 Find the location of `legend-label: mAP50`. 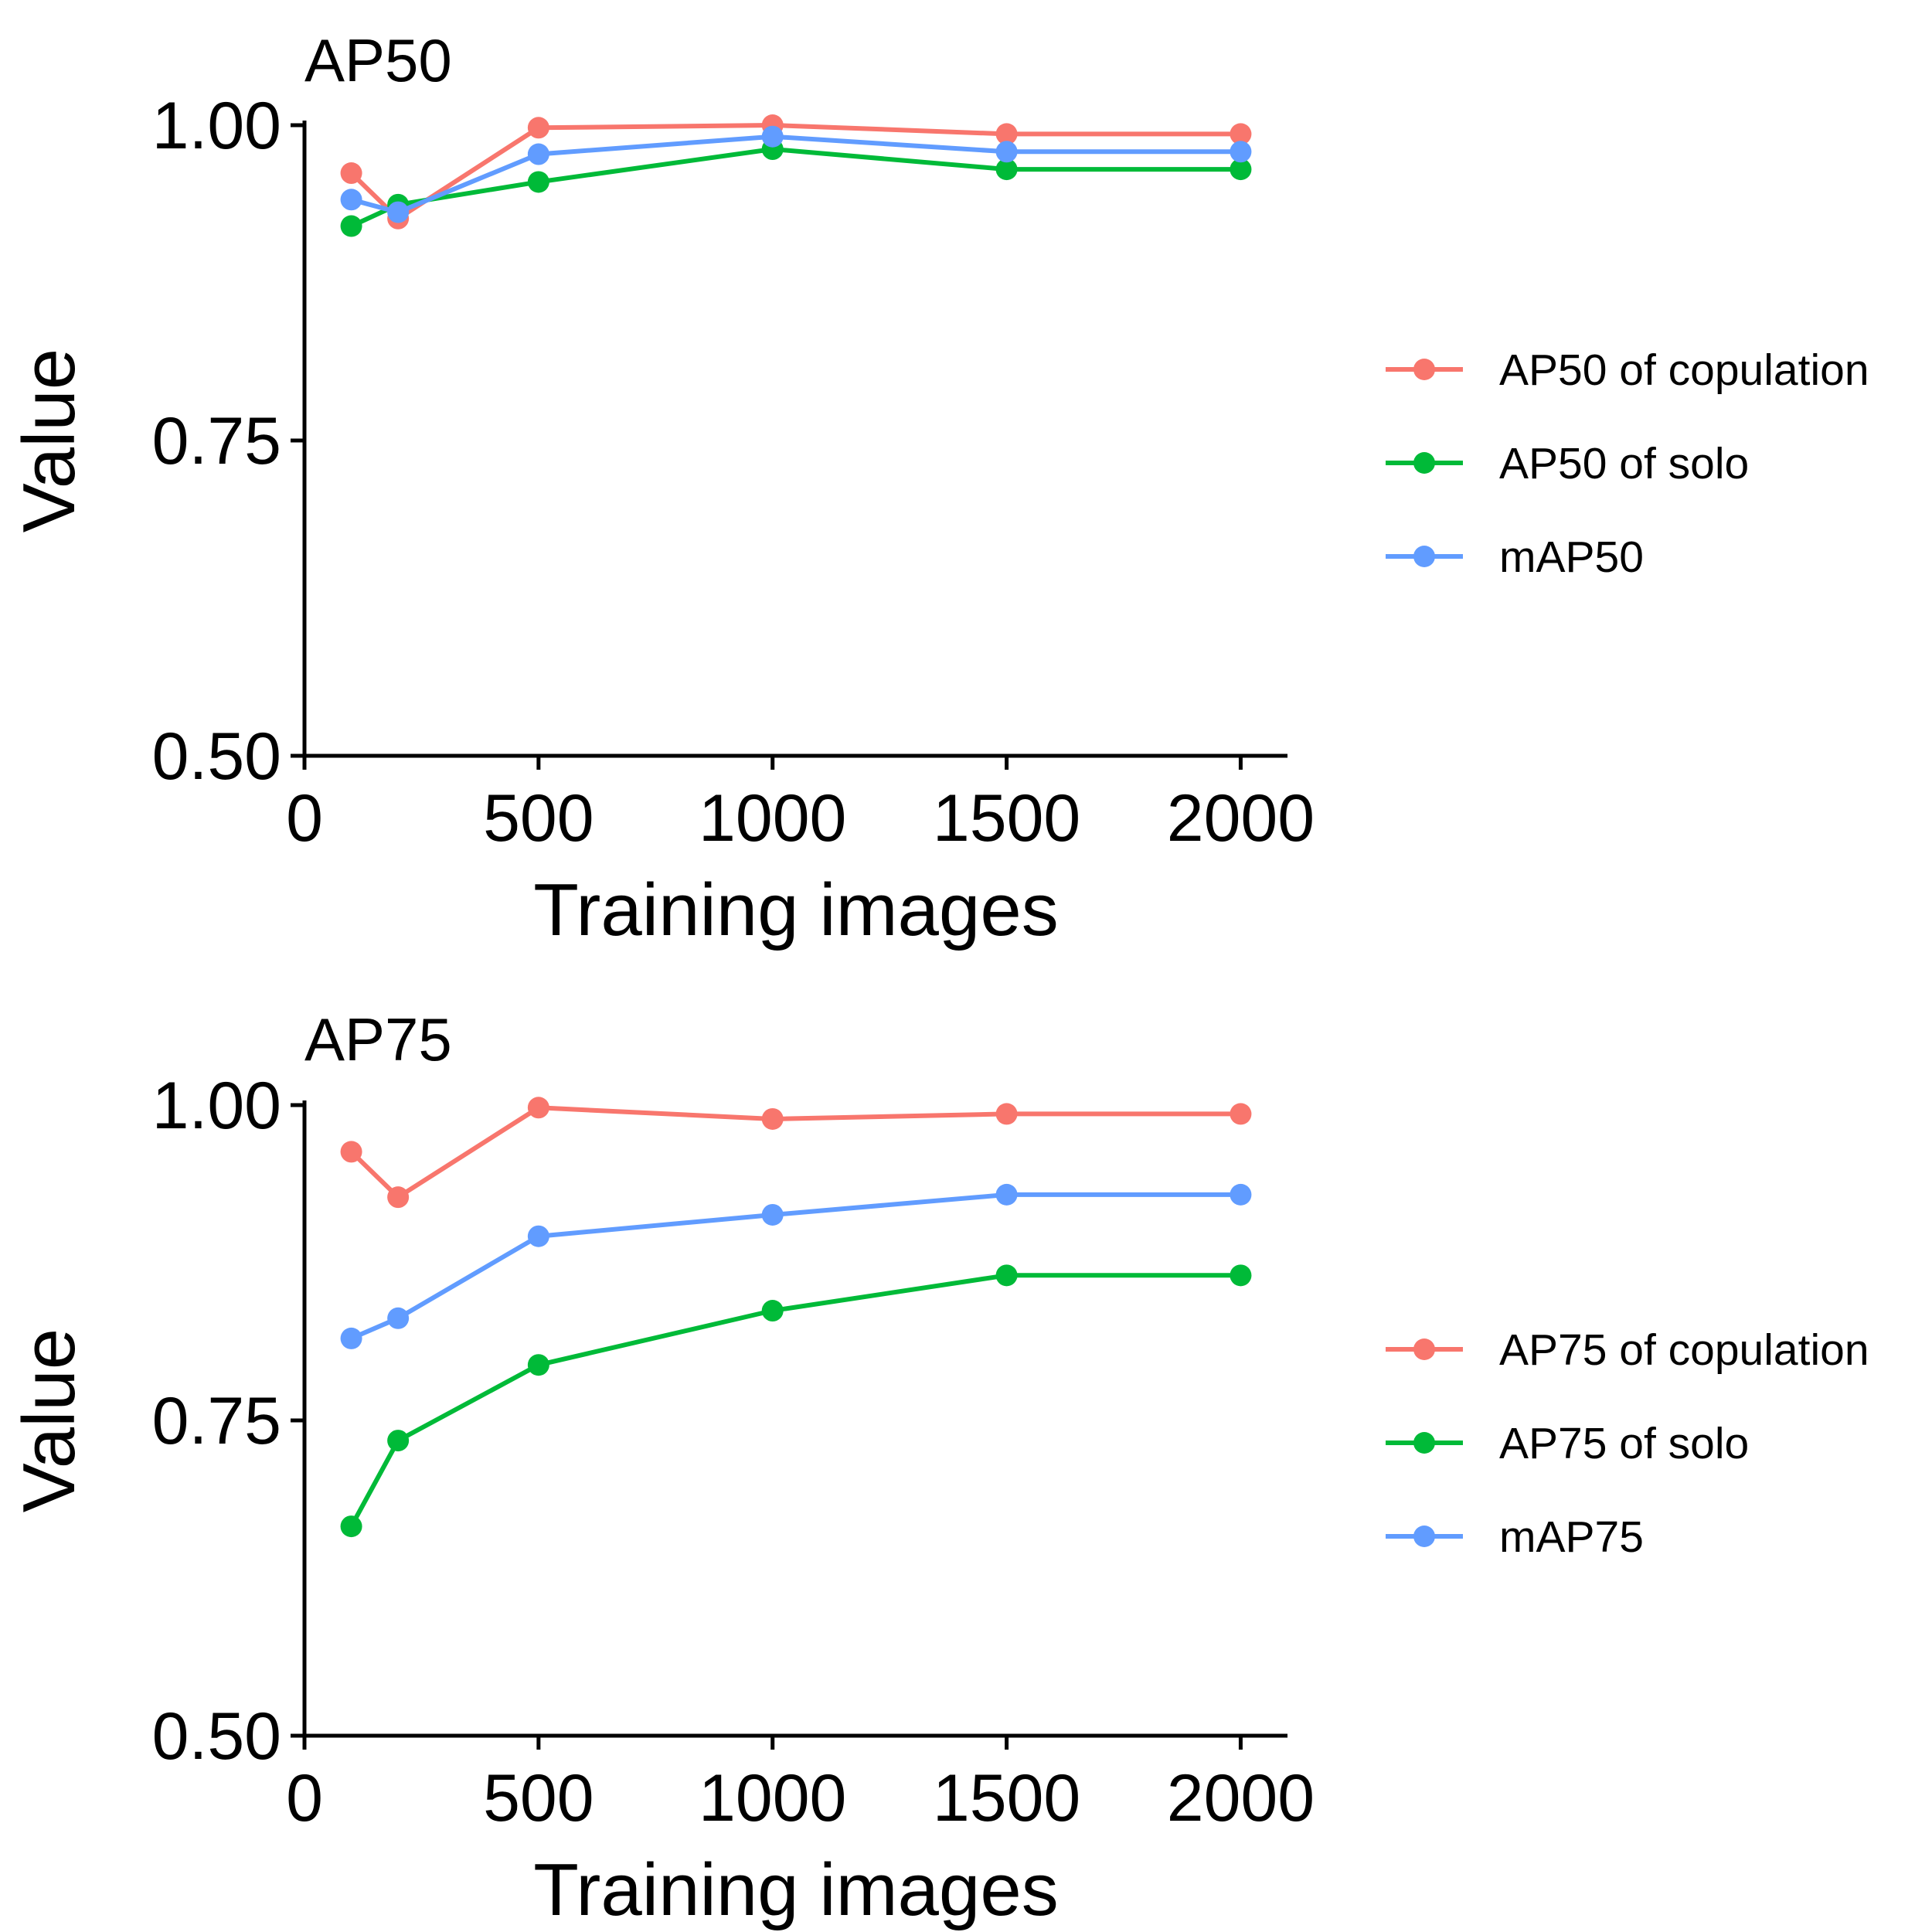

legend-label: mAP50 is located at coordinates (1572, 557).